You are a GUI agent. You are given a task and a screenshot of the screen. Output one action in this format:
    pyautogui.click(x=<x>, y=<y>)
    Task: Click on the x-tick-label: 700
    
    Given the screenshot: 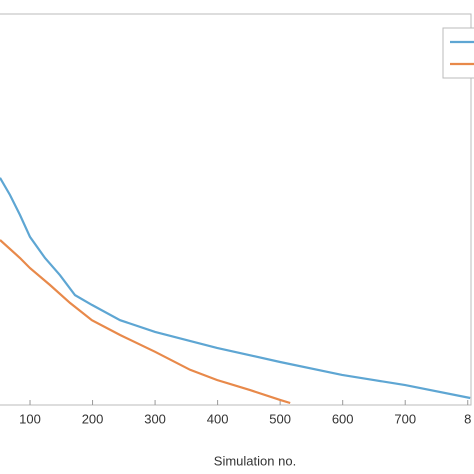 What is the action you would take?
    pyautogui.click(x=405, y=418)
    